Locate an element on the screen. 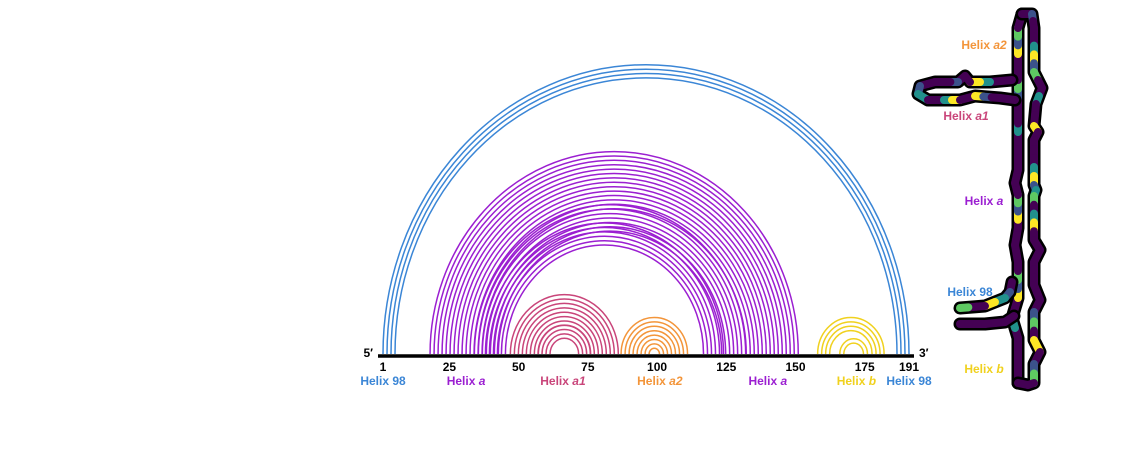  helix-label-a1: Helix a1 is located at coordinates (563, 381).